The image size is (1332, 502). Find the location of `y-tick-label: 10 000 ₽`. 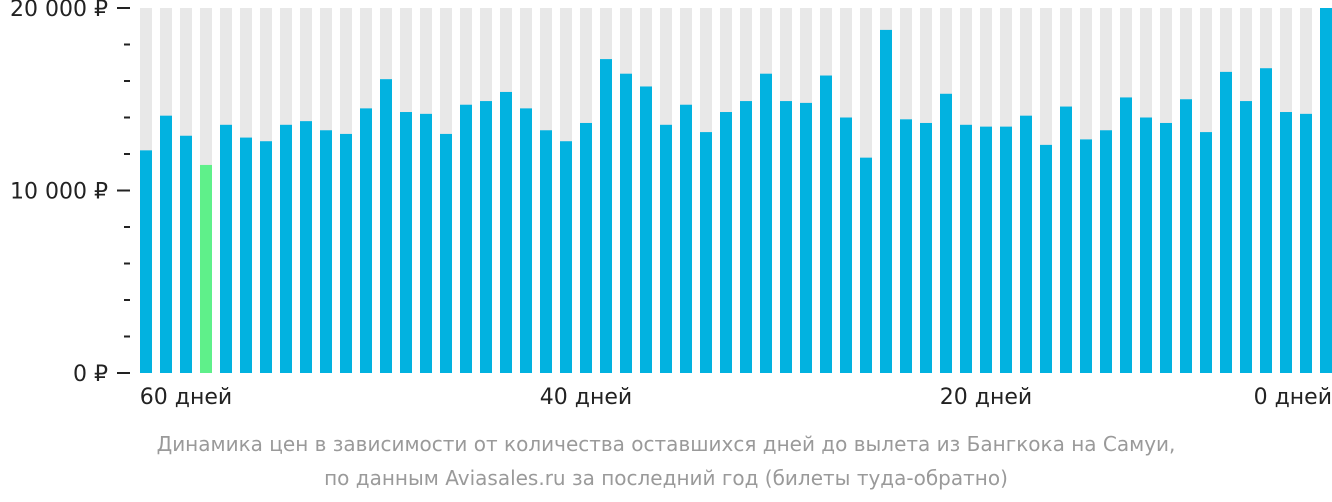

y-tick-label: 10 000 ₽ is located at coordinates (59, 192).